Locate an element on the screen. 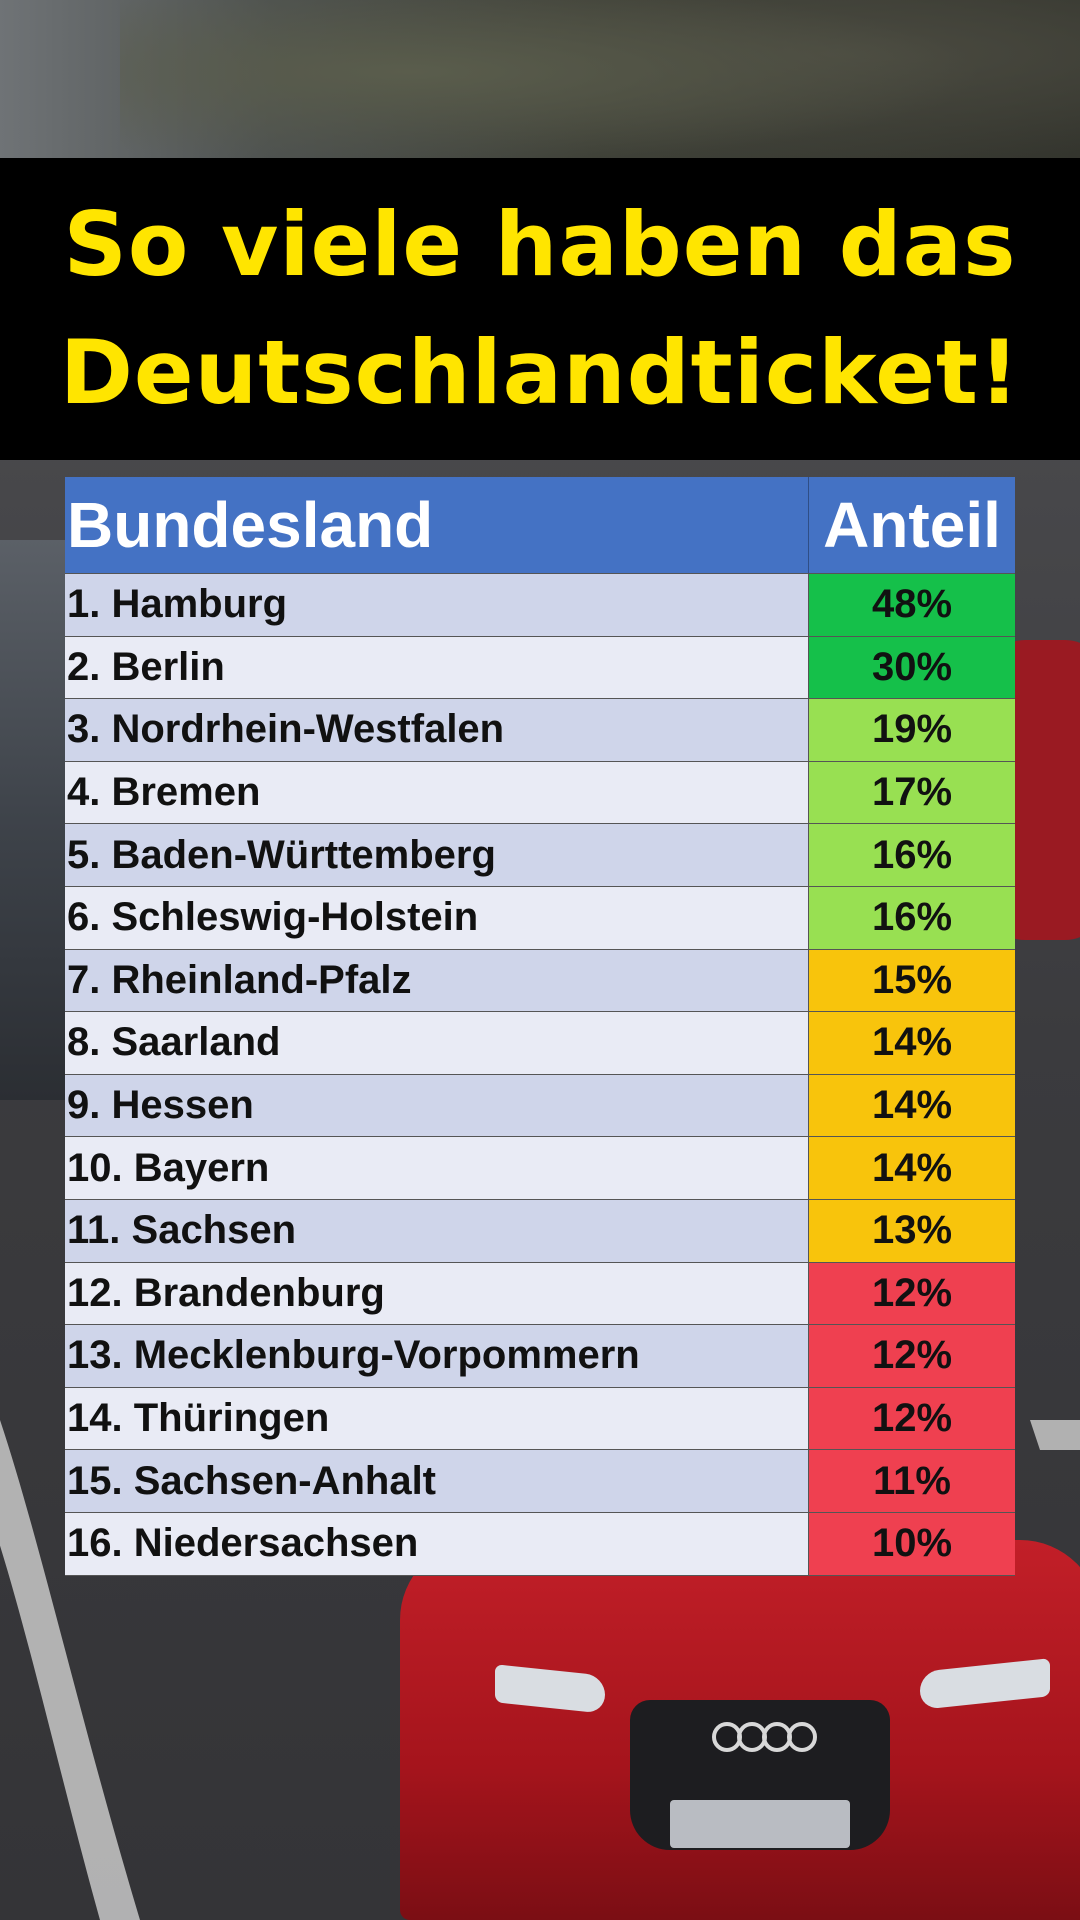  state-label: 7. Rheinland-Pfalz is located at coordinates (437, 980).